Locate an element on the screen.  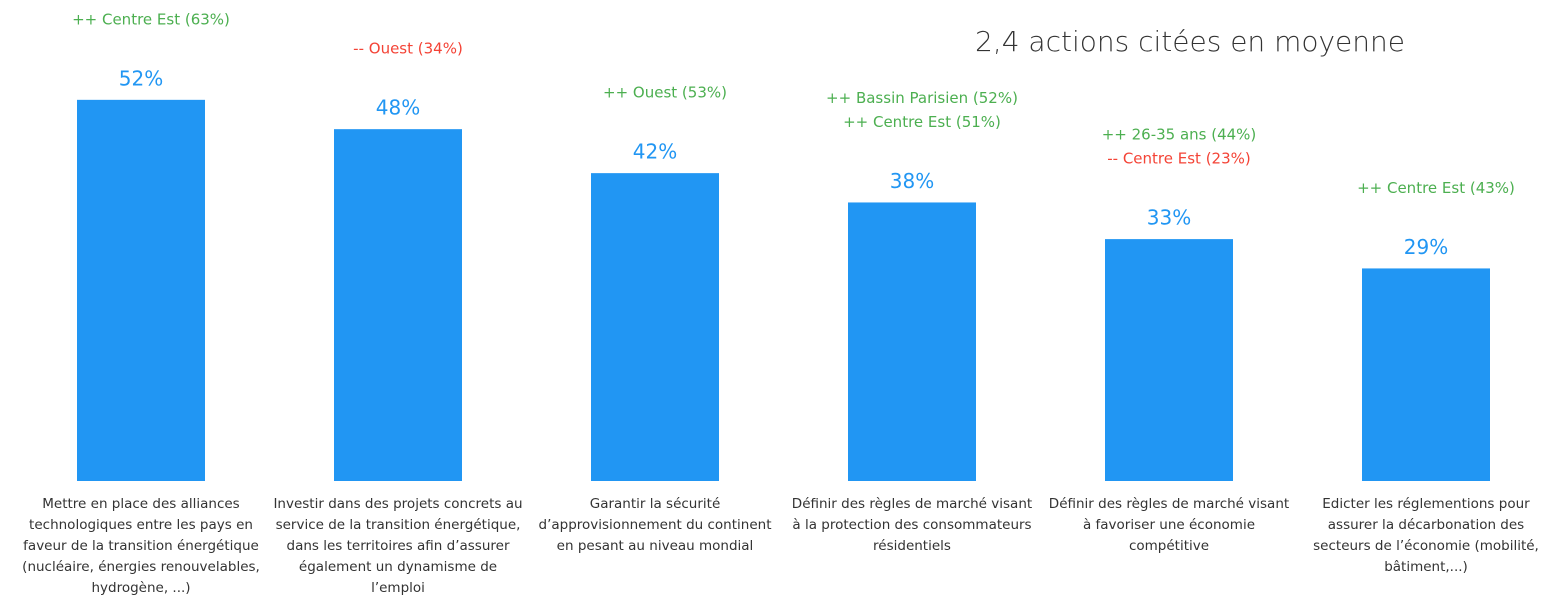
annotation: ++ Bassin Parisien (52%) is located at coordinates (922, 98).